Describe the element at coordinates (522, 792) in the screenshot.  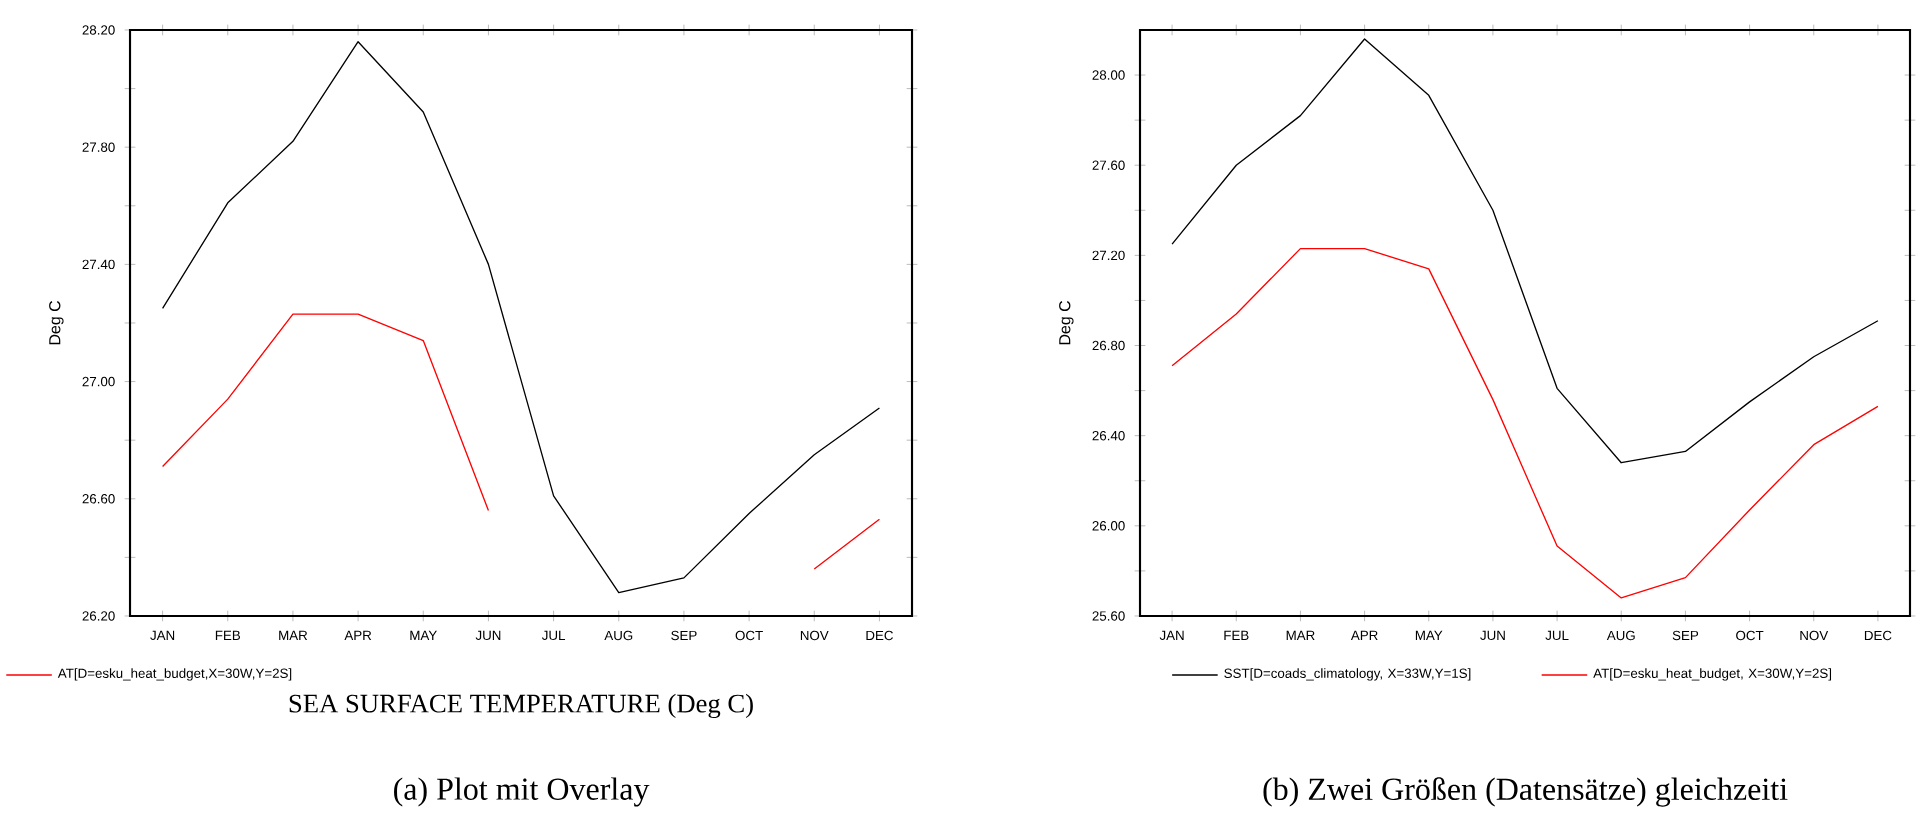
I see `text: (a) Plot mit Overlay` at that location.